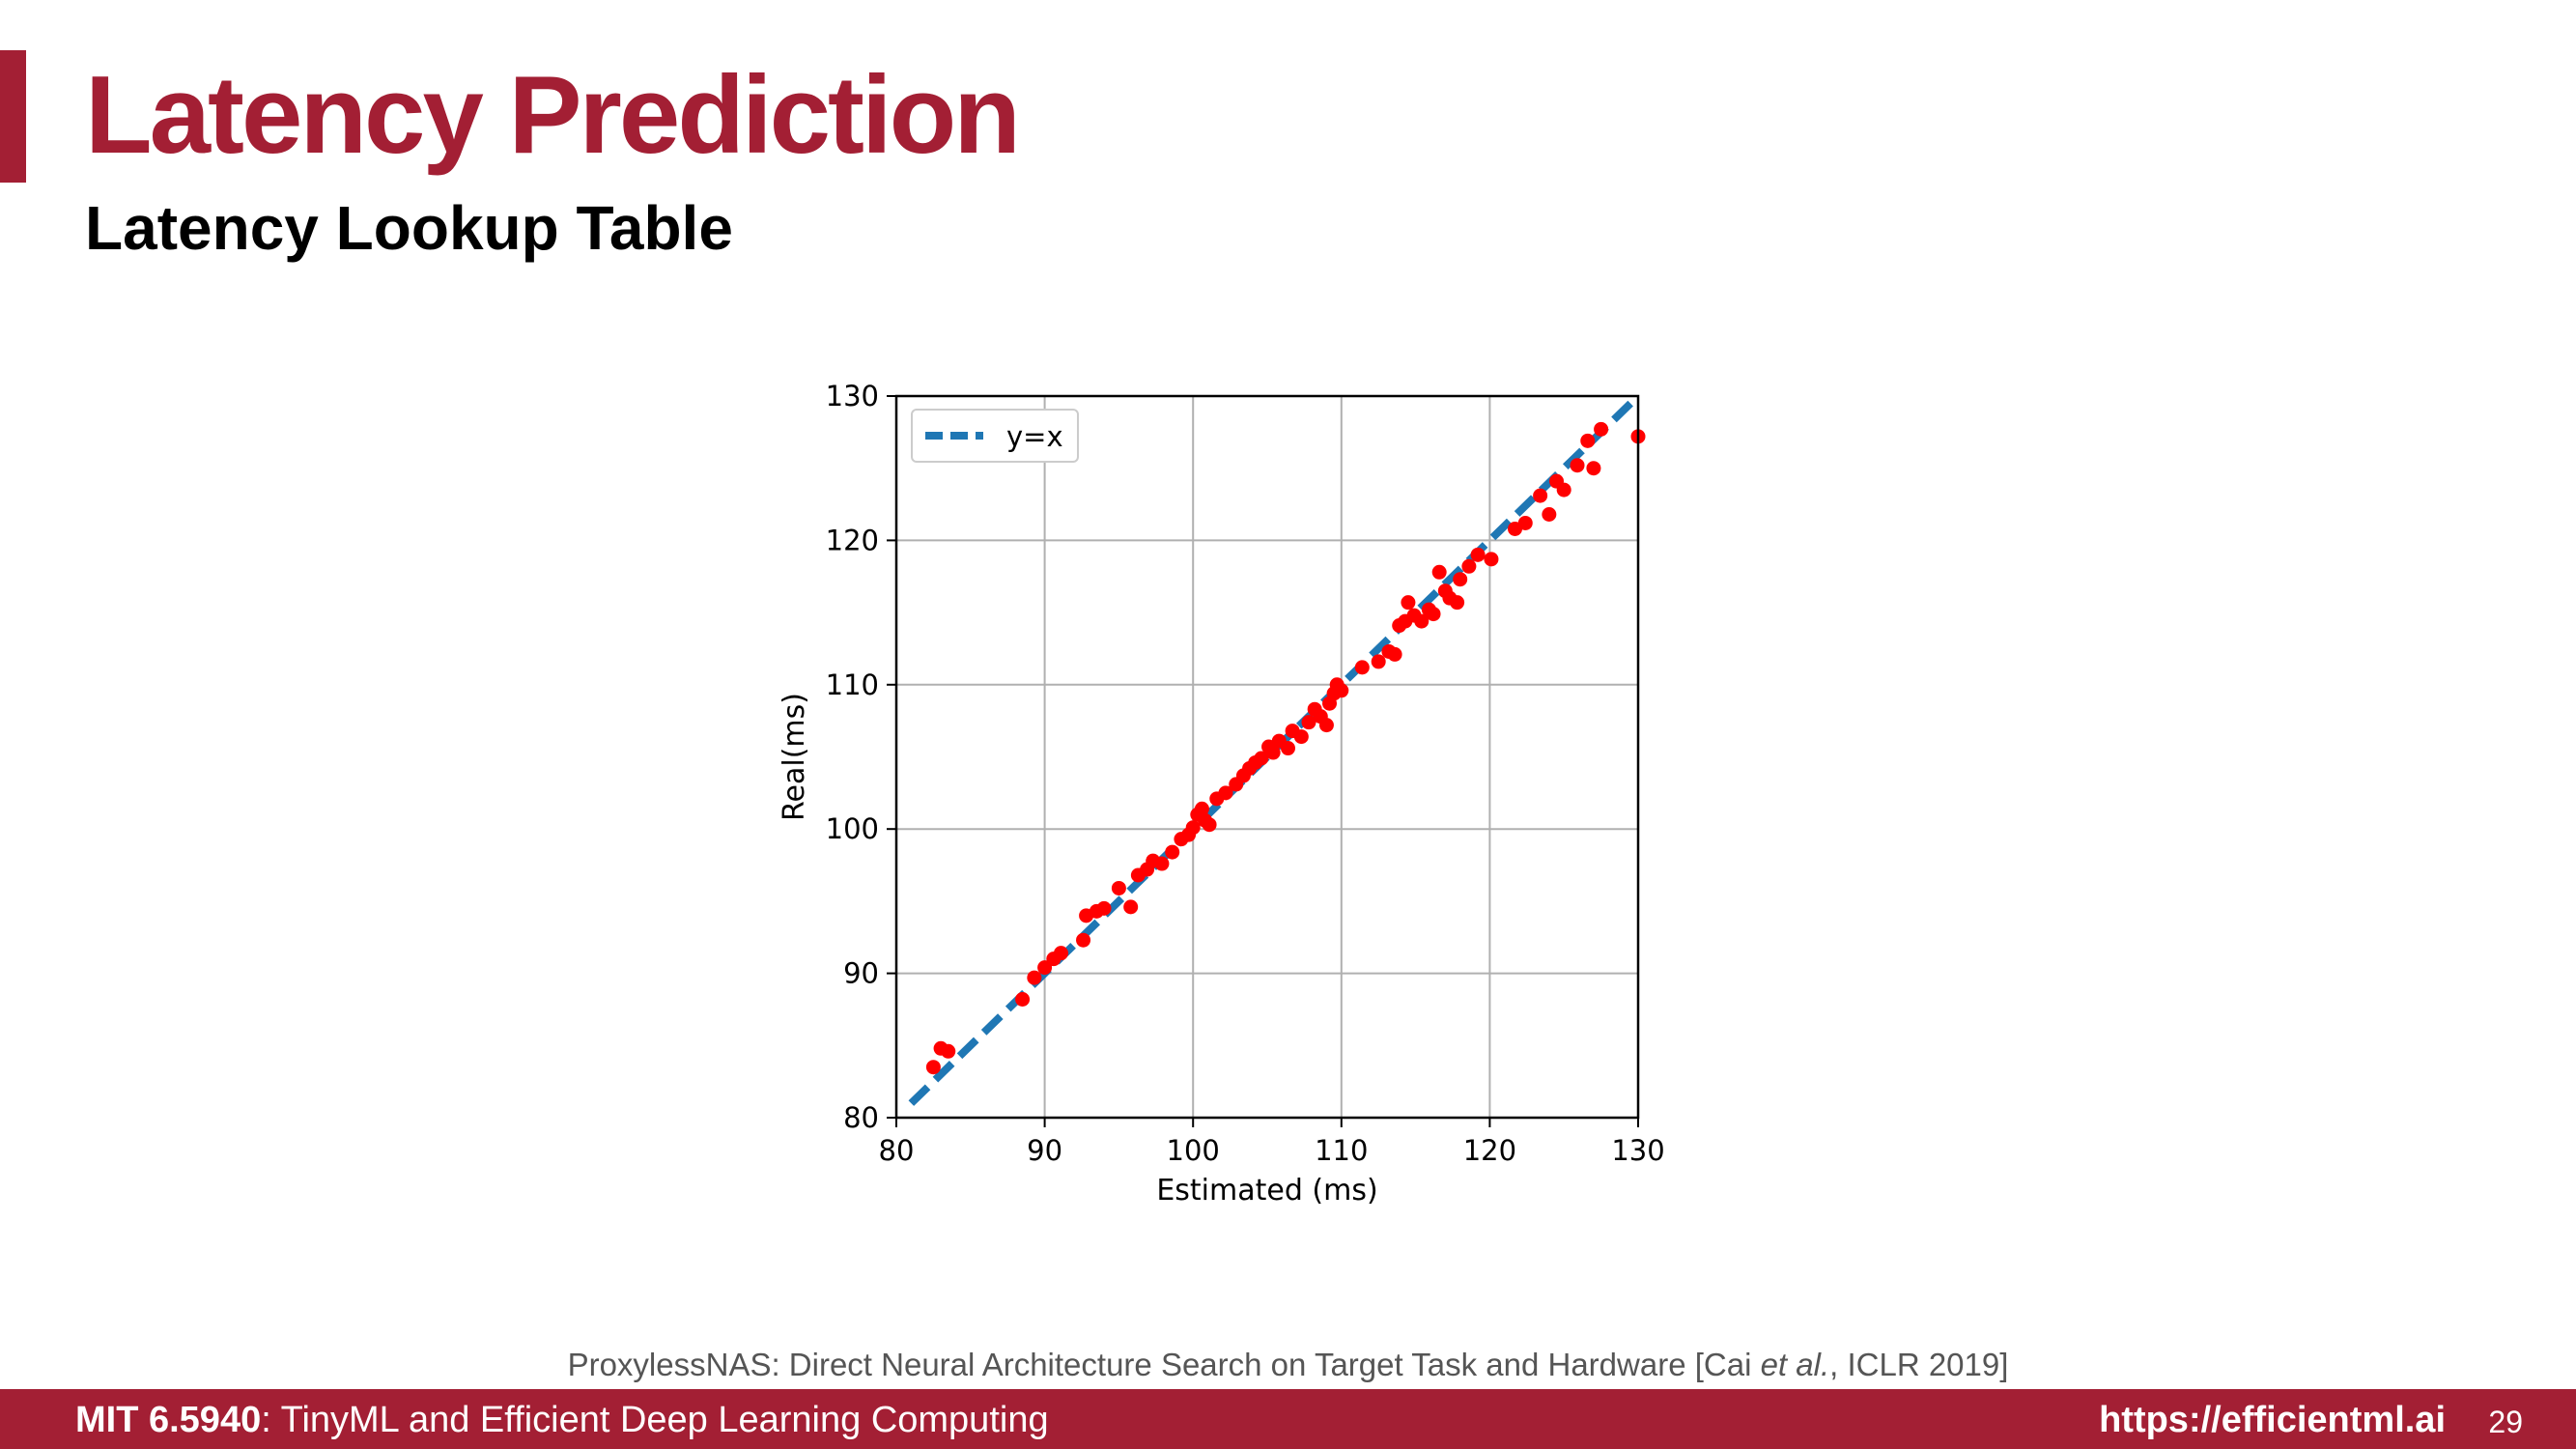  Describe the element at coordinates (409, 228) in the screenshot. I see `slide-subtitle: Latency Lookup Table` at that location.